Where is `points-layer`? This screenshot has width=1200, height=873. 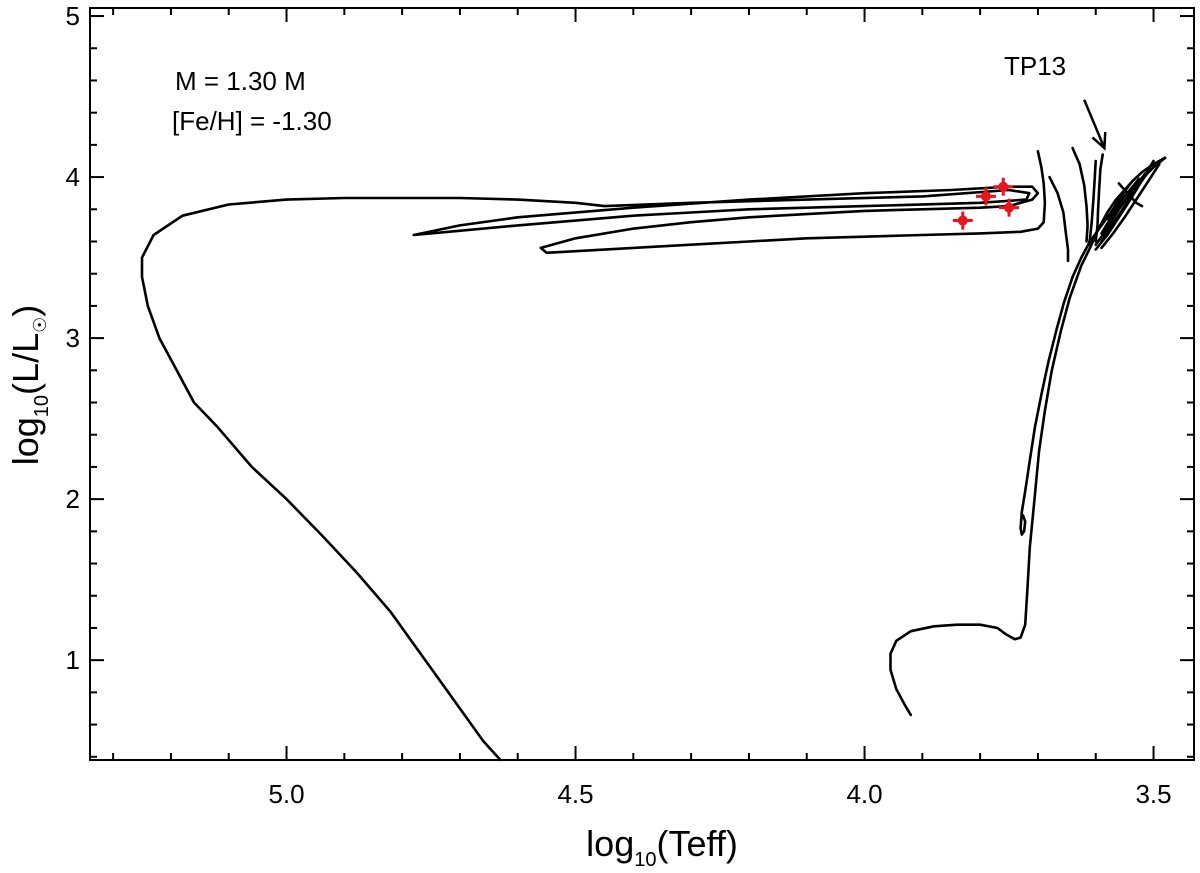 points-layer is located at coordinates (986, 203).